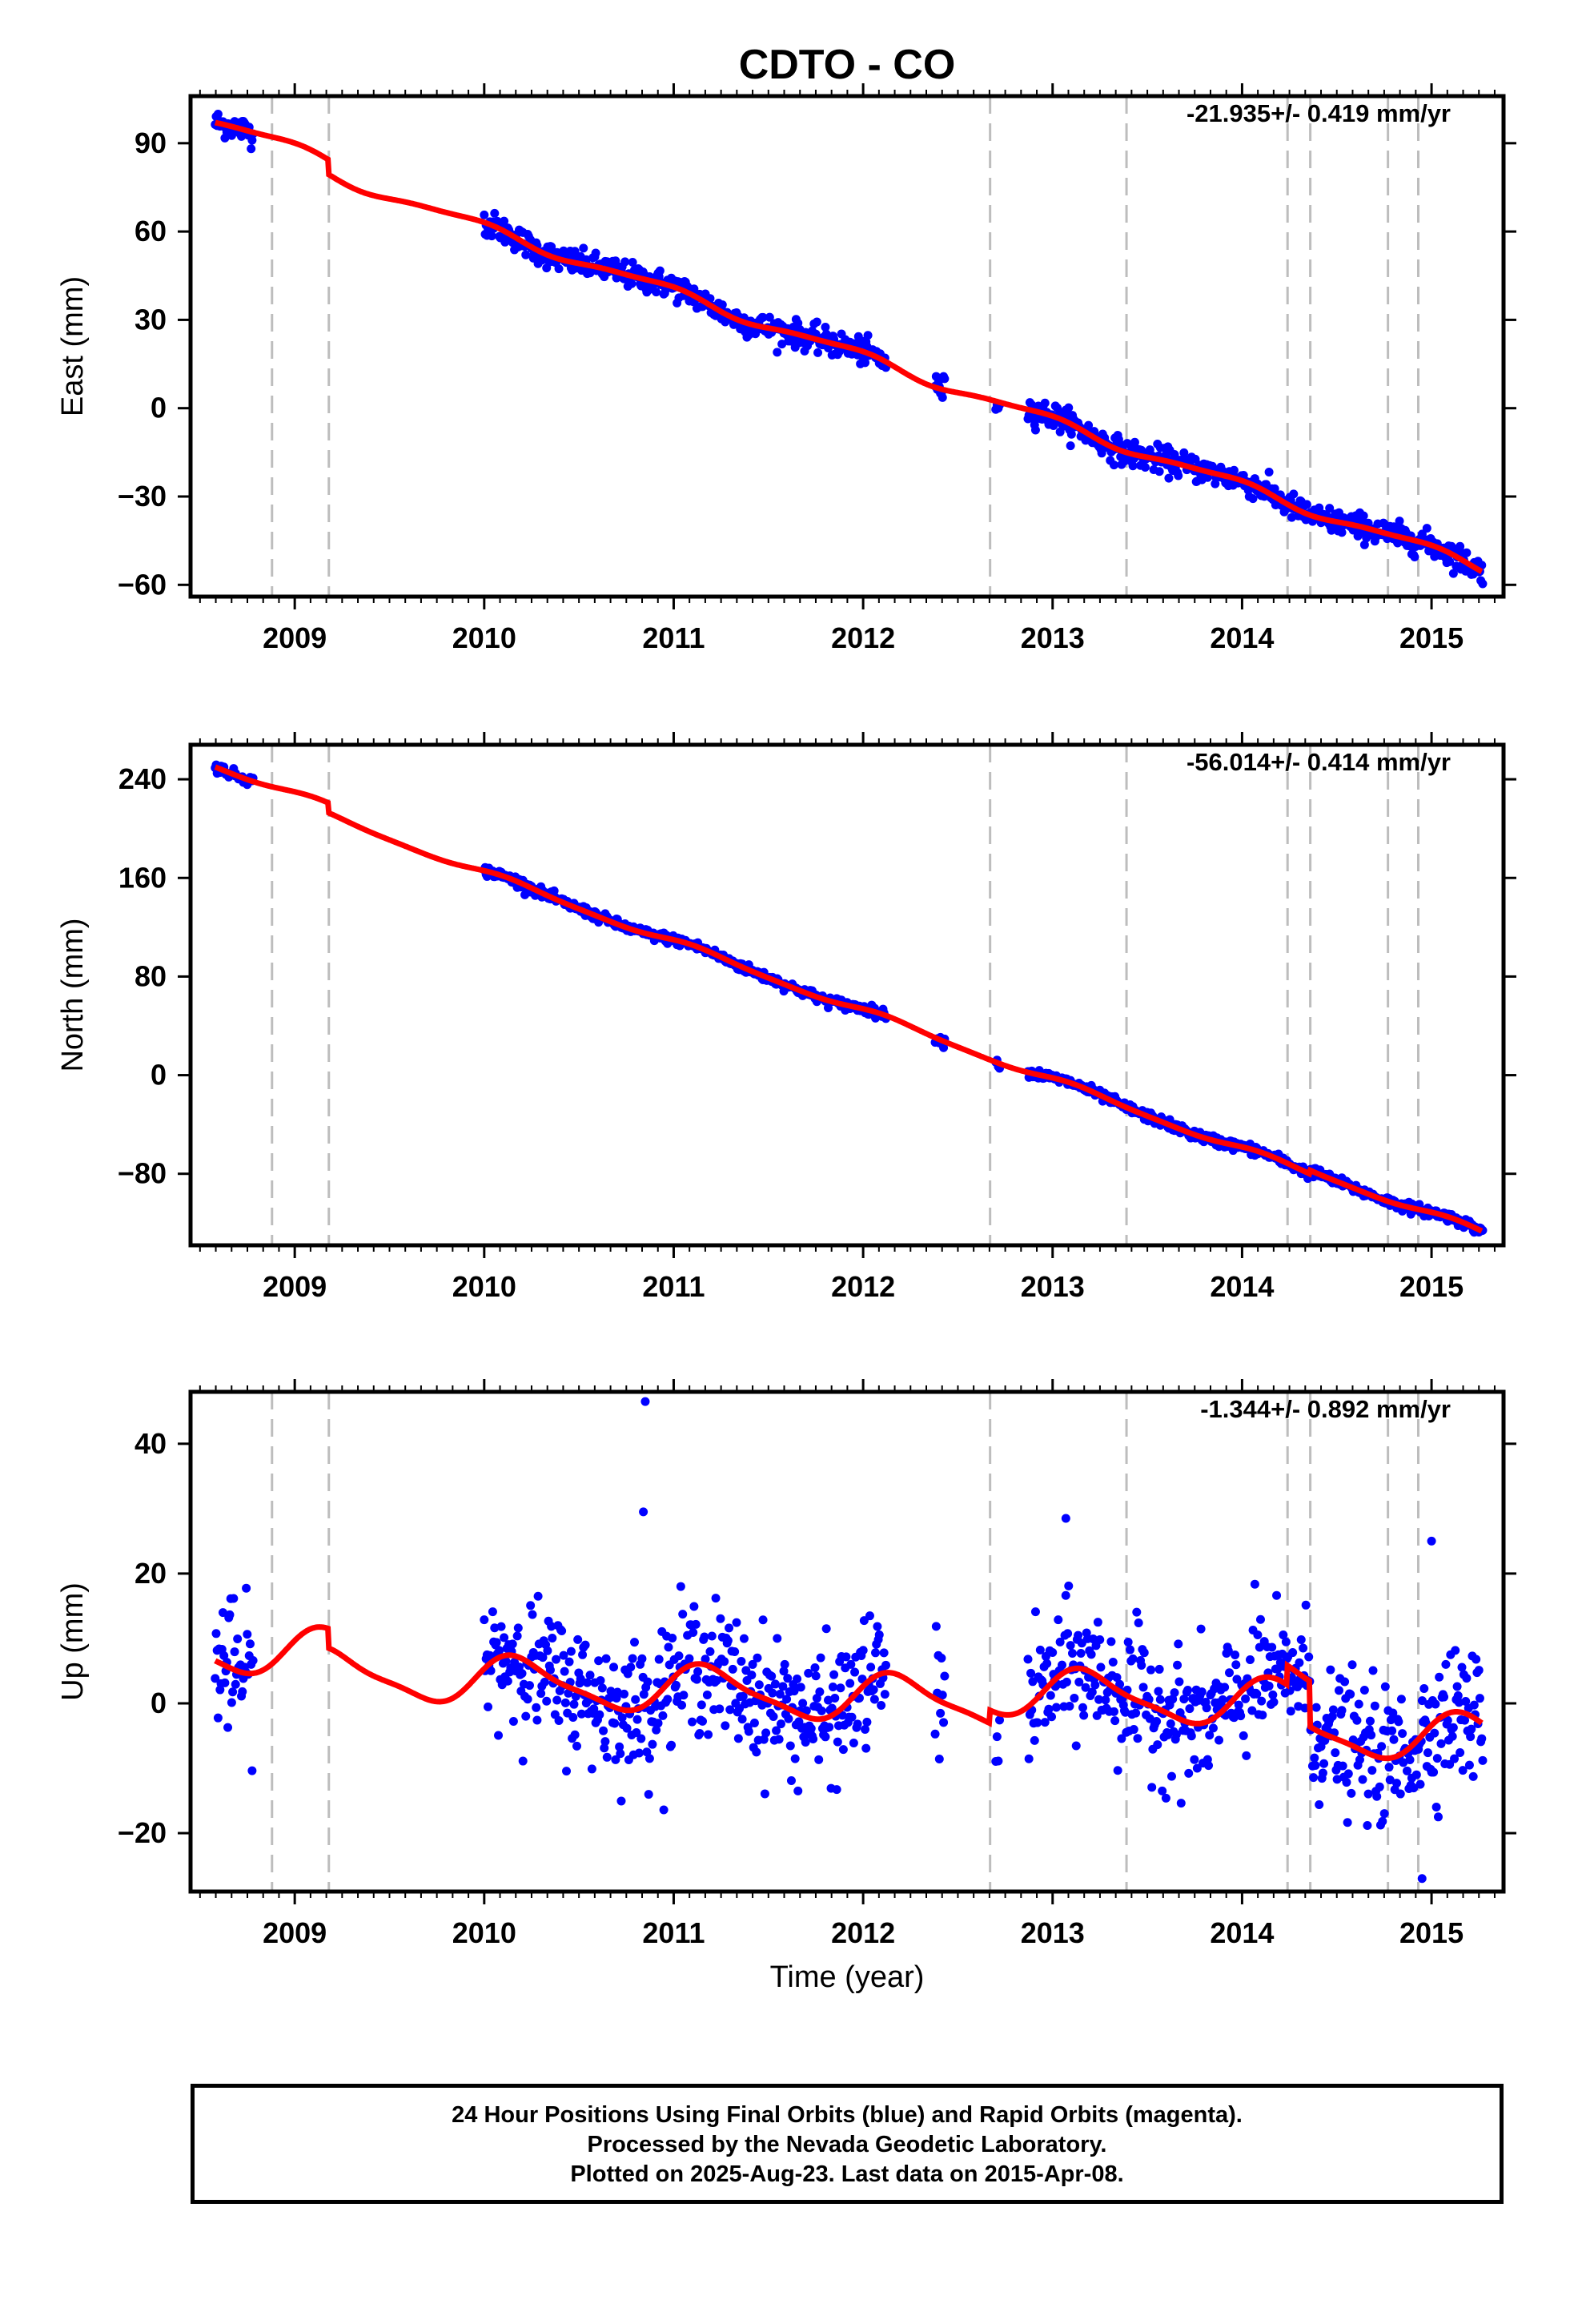 The height and width of the screenshot is (2324, 1582). What do you see at coordinates (142, 1173) in the screenshot?
I see `y-tick-label: −80` at bounding box center [142, 1173].